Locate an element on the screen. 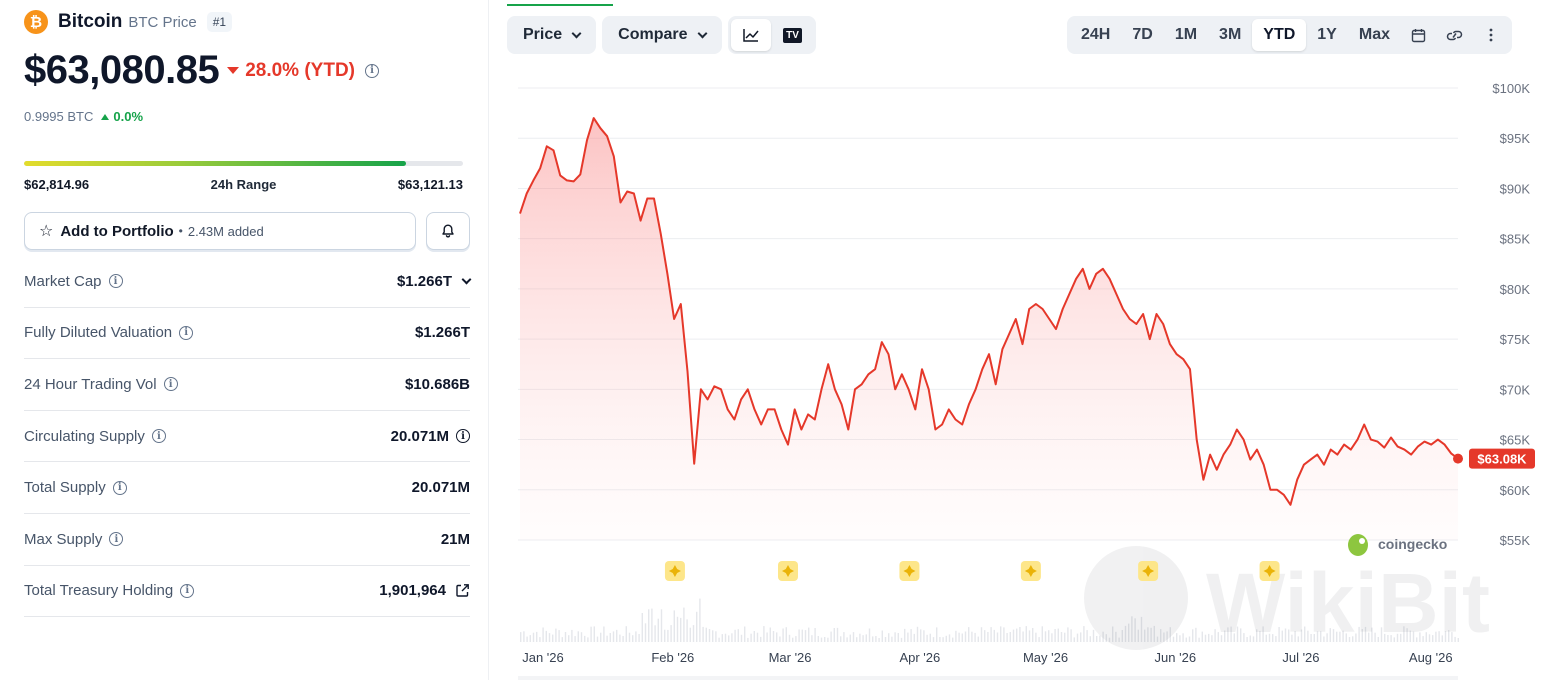 This screenshot has width=1543, height=680. tab-compare: Compare is located at coordinates (662, 35).